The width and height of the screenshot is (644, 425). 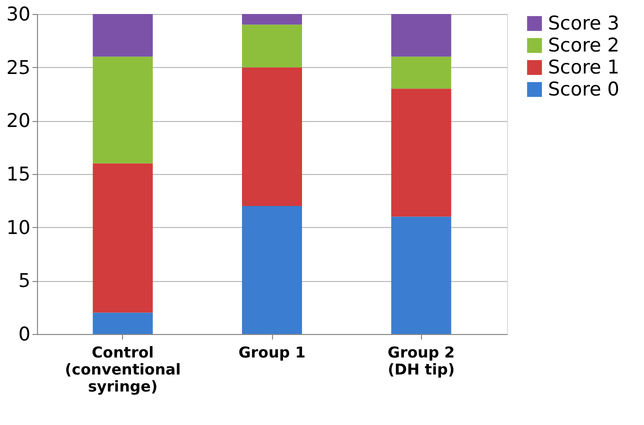 I want to click on y-tick-label: 15, so click(x=18, y=175).